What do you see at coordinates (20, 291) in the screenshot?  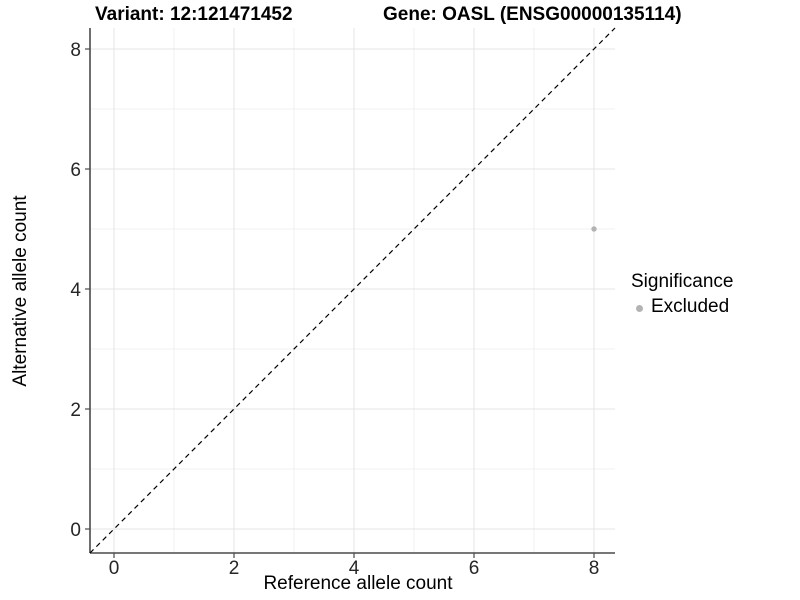 I see `y-axis-title: Alternative allele count` at bounding box center [20, 291].